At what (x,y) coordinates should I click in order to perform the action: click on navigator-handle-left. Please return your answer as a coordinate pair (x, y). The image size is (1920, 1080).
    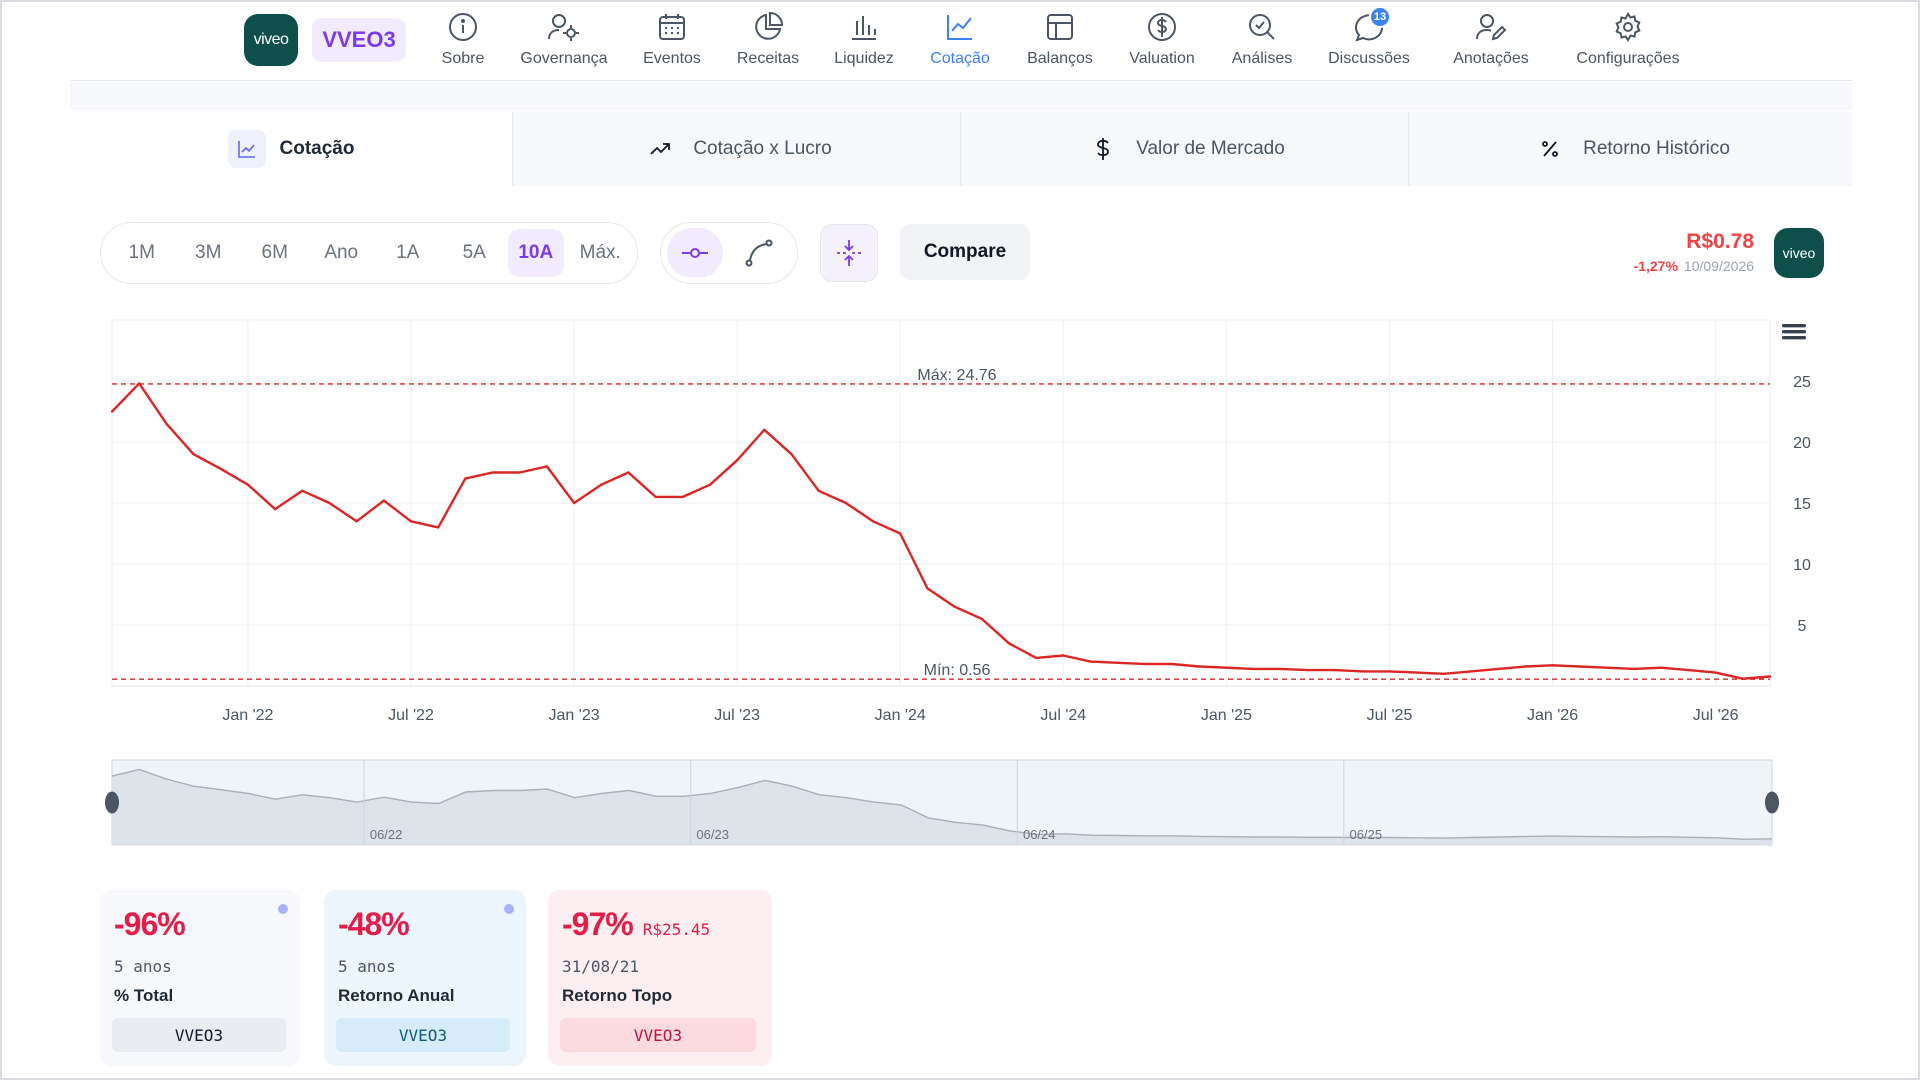
    Looking at the image, I should click on (112, 802).